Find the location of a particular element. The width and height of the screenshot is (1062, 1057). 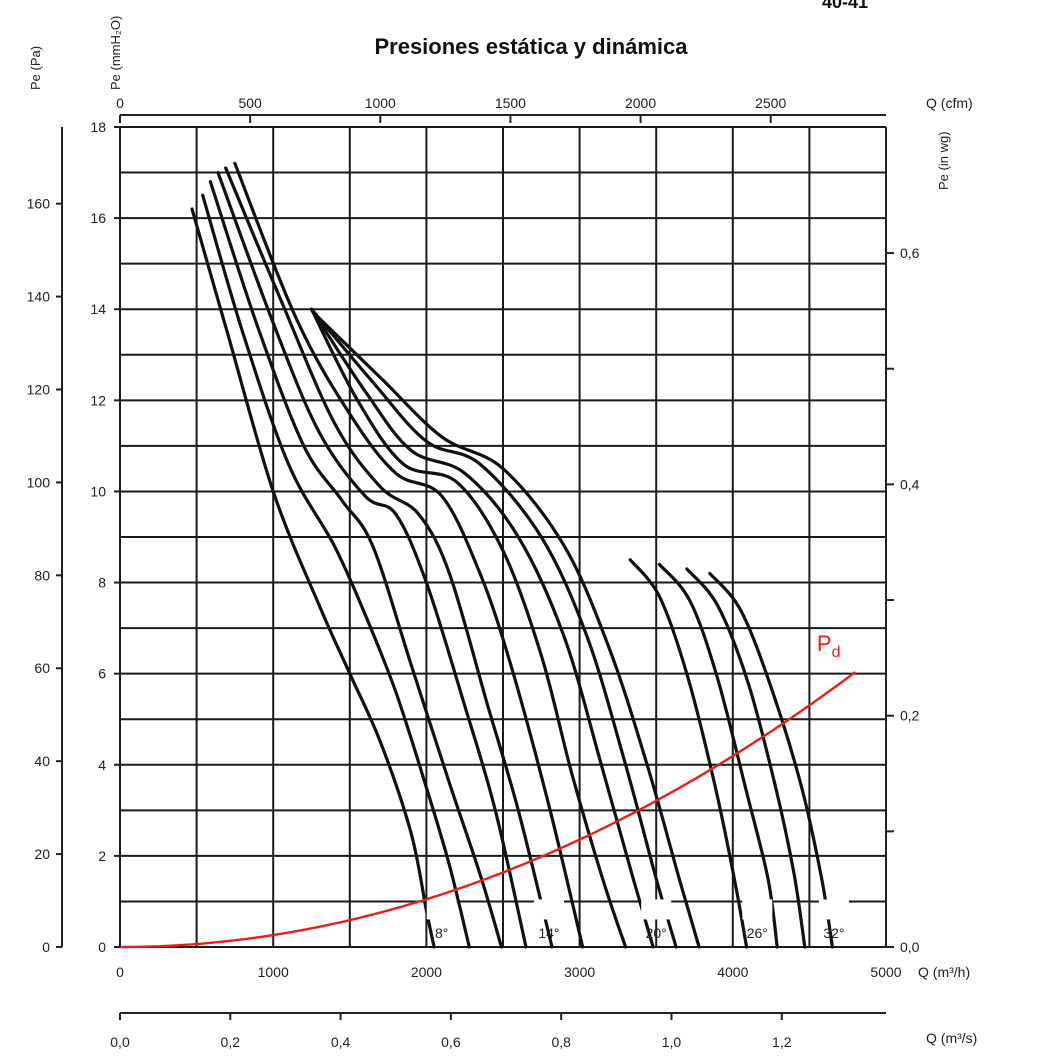

chart-title: Presiones estática y dinámica is located at coordinates (531, 46).